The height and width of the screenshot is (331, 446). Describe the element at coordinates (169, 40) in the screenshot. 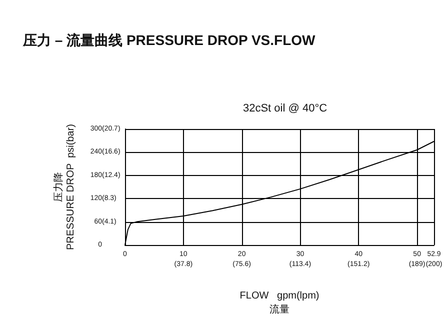

I see `chart-title: 压力 – 流量曲线 PRESSURE DROP VS.FLOW` at that location.